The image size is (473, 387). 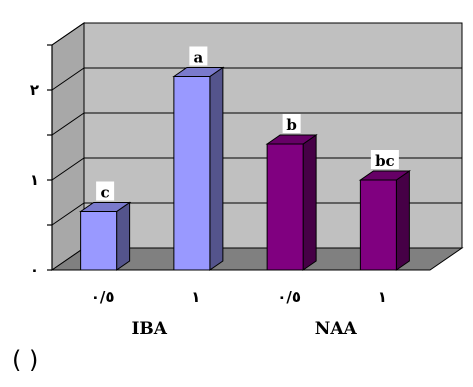 I want to click on y-tick-label: ٢, so click(x=34, y=90).